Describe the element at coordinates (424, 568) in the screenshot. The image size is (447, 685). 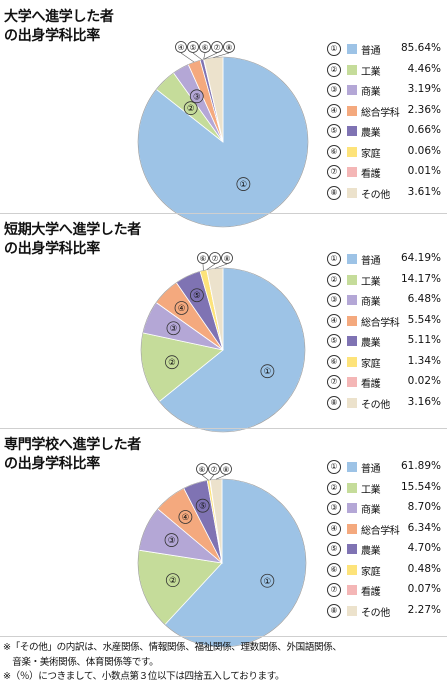
I see `legend-value: 0.48%` at that location.